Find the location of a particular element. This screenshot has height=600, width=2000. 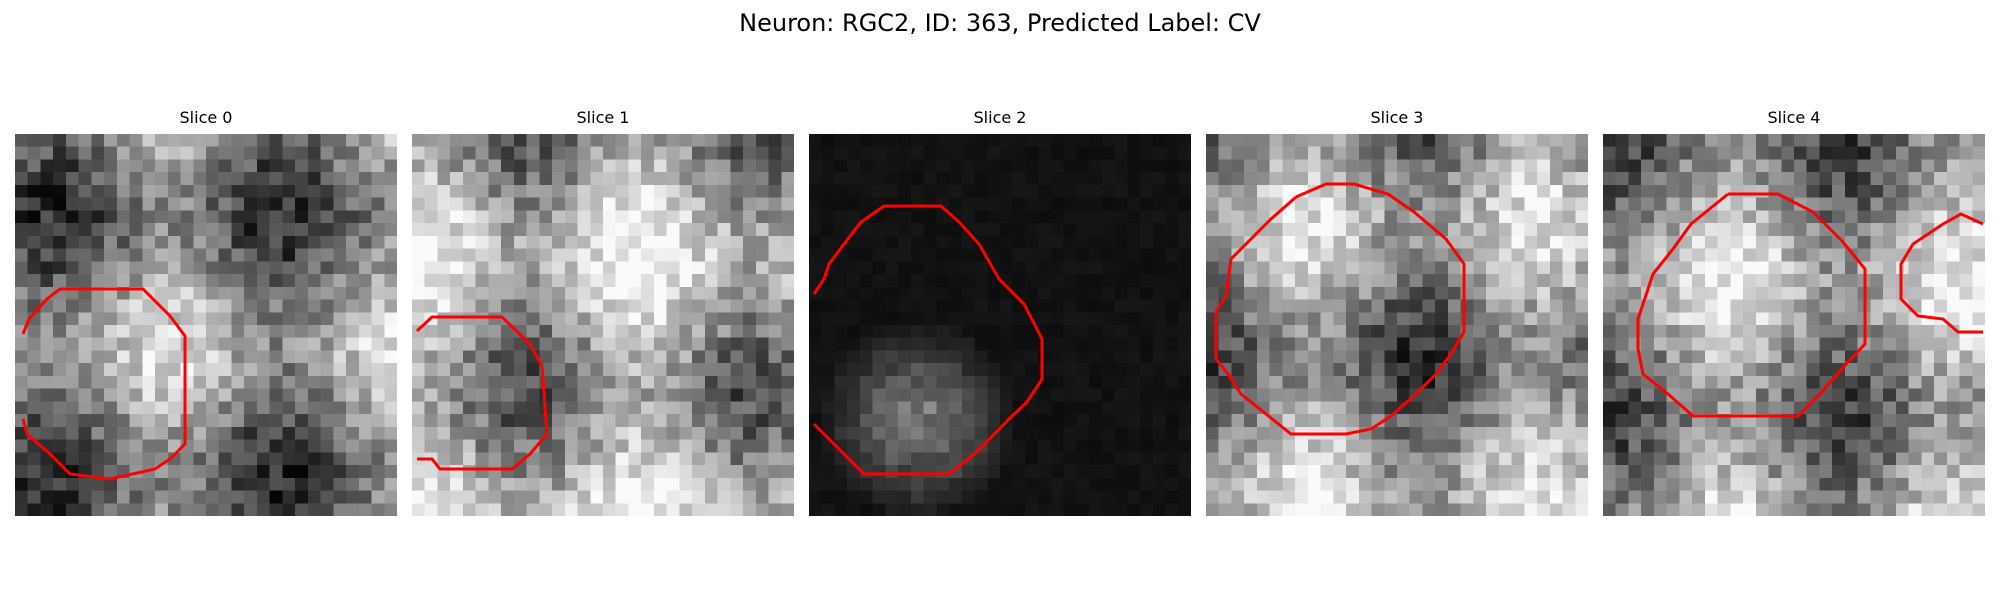

slice-panel-0: Slice 0 is located at coordinates (206, 311).